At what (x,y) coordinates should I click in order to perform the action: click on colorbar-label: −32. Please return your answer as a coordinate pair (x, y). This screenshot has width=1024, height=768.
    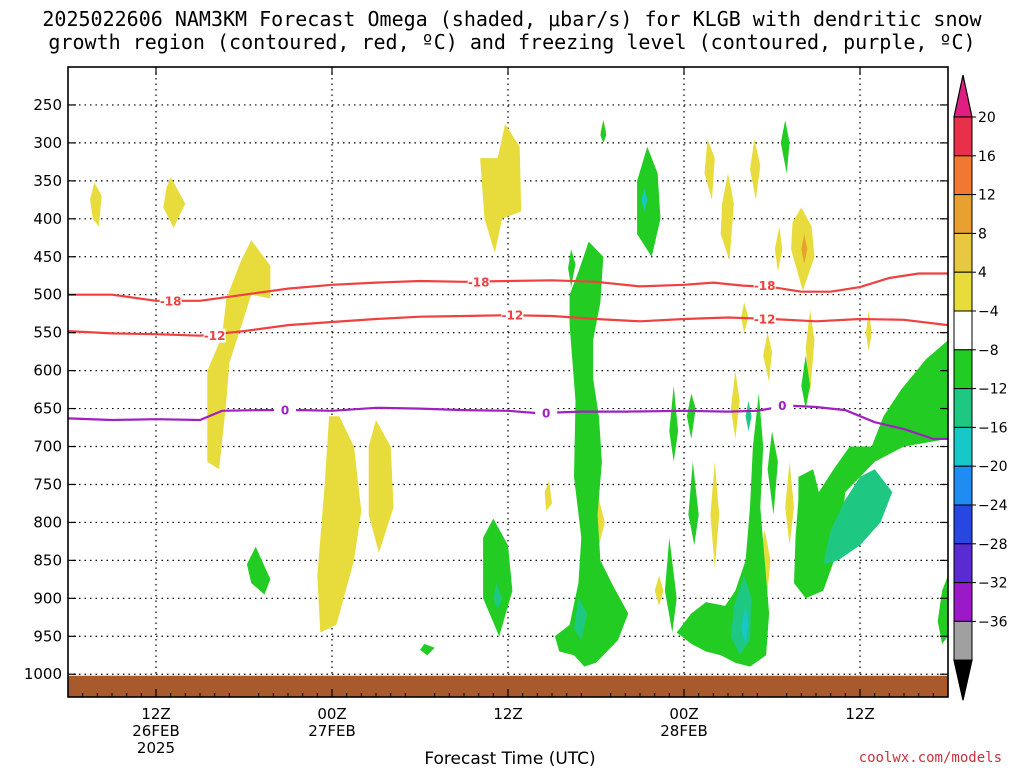
    Looking at the image, I should click on (993, 584).